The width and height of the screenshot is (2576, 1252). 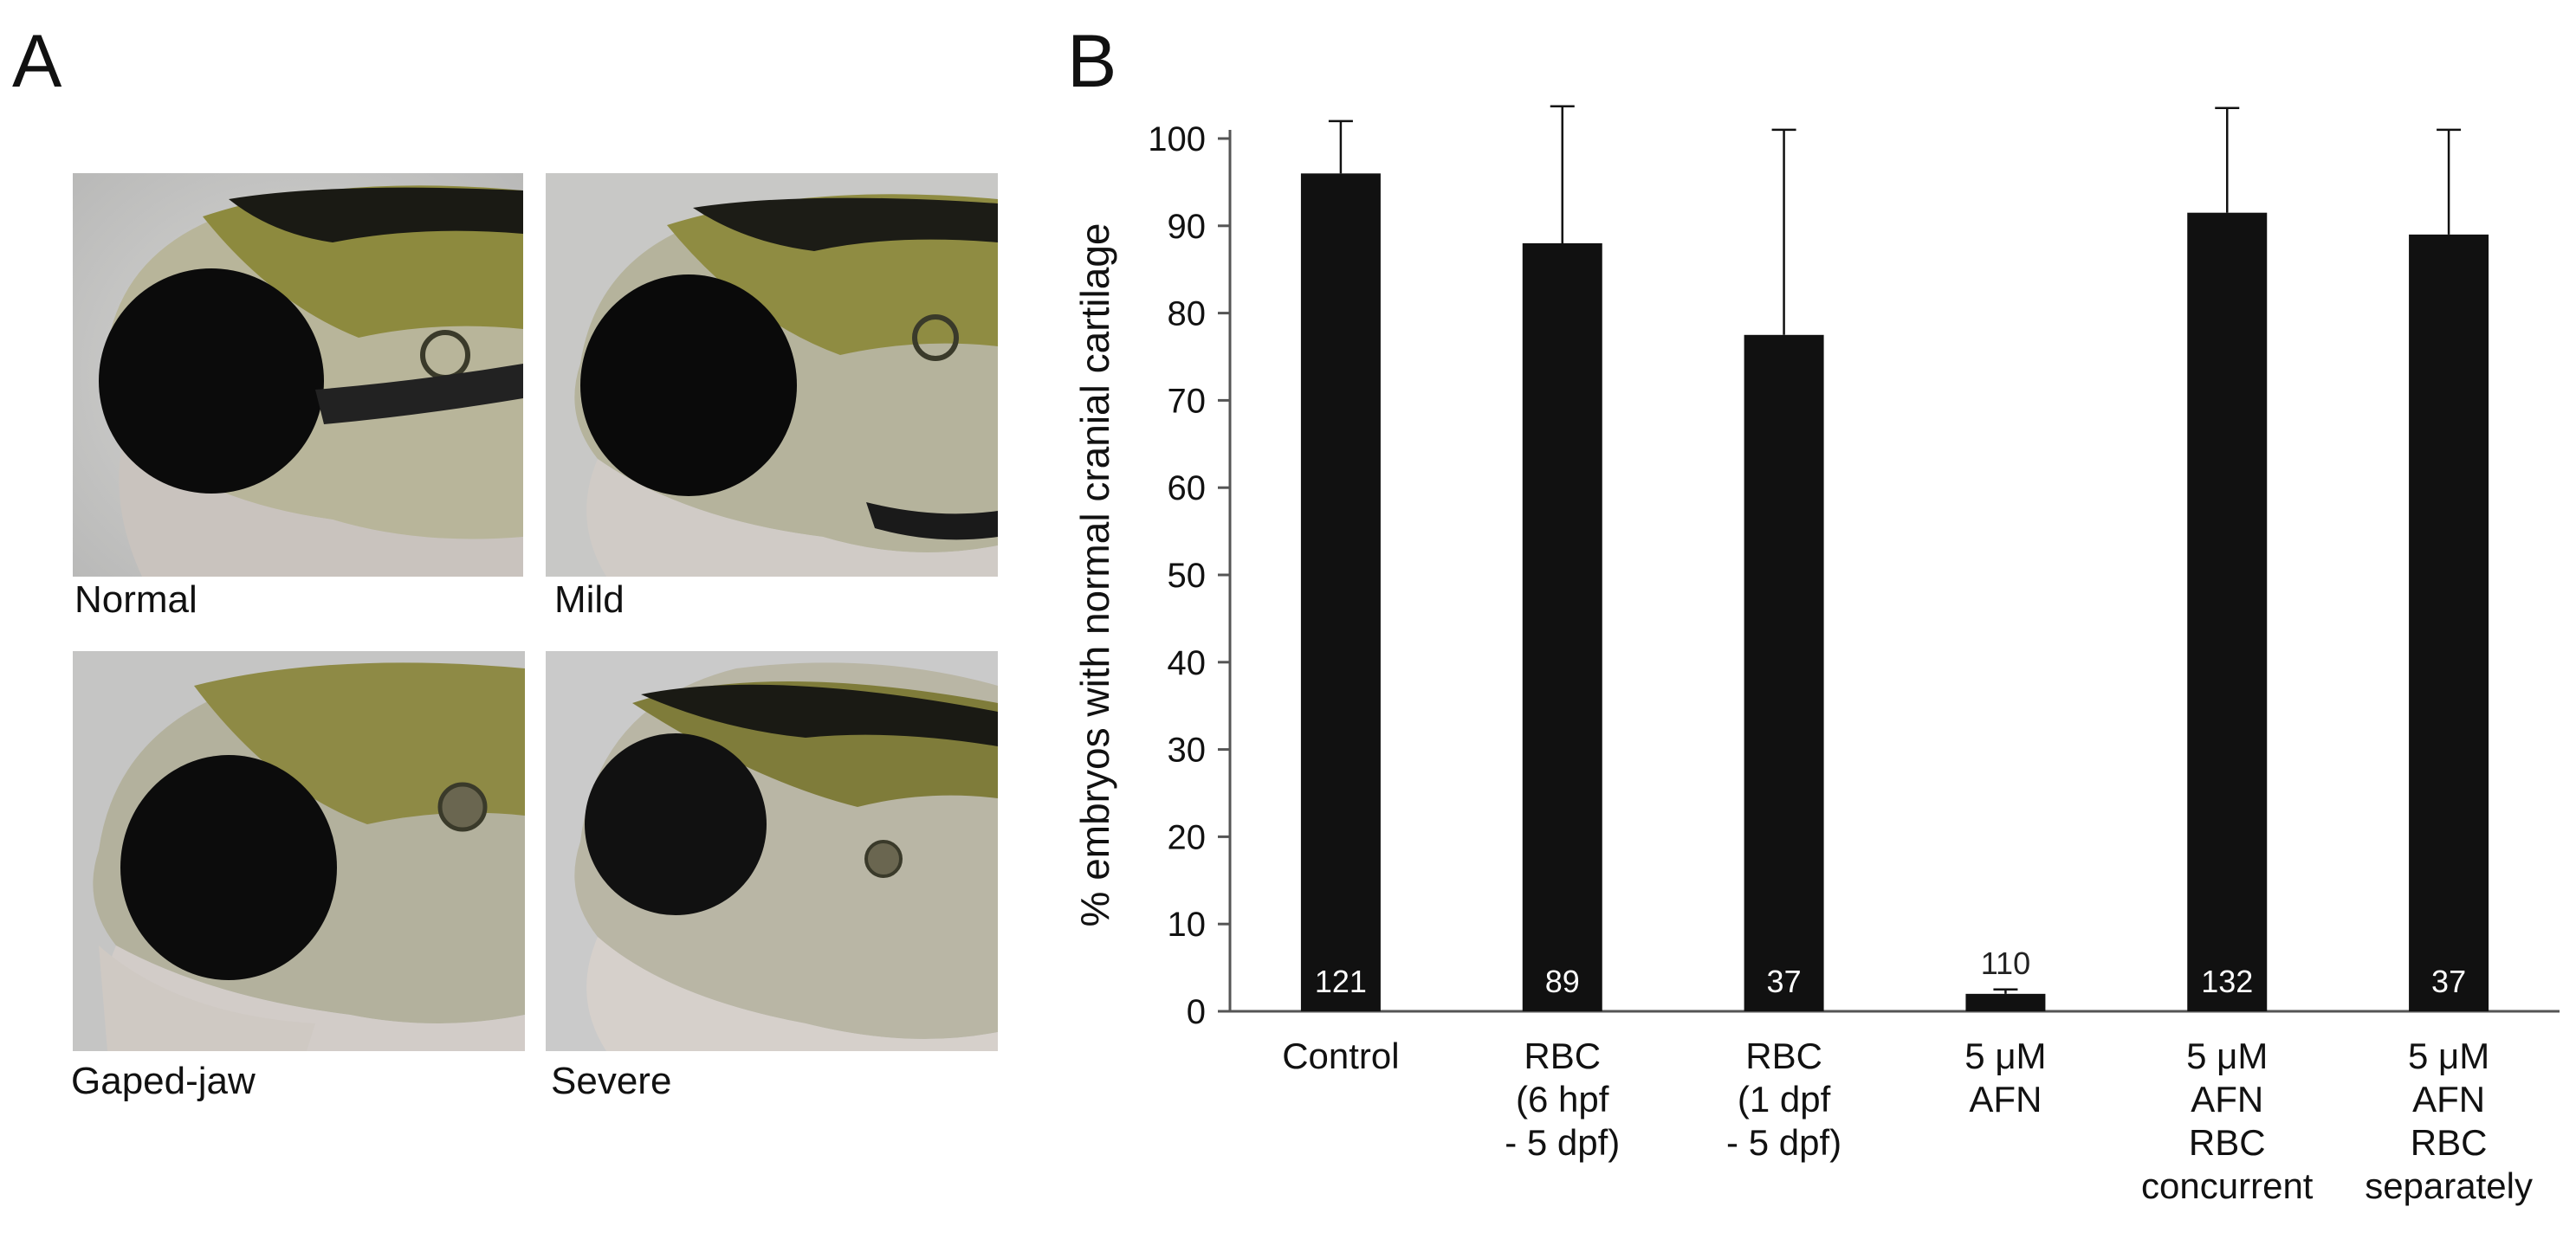 I want to click on y-tick-label-100: 100, so click(x=1177, y=139).